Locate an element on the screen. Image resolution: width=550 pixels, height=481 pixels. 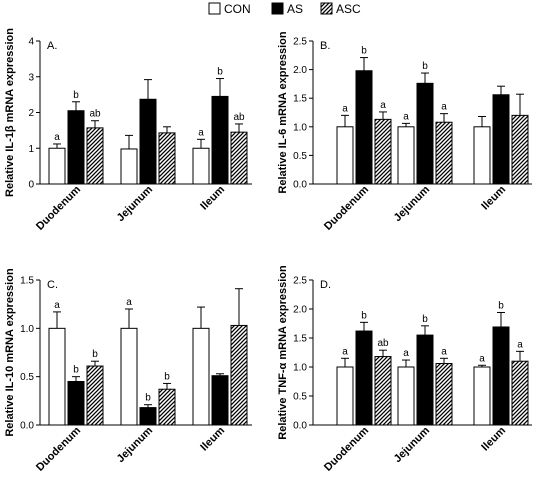
legend: CON AS ASC is located at coordinates (284, 9).